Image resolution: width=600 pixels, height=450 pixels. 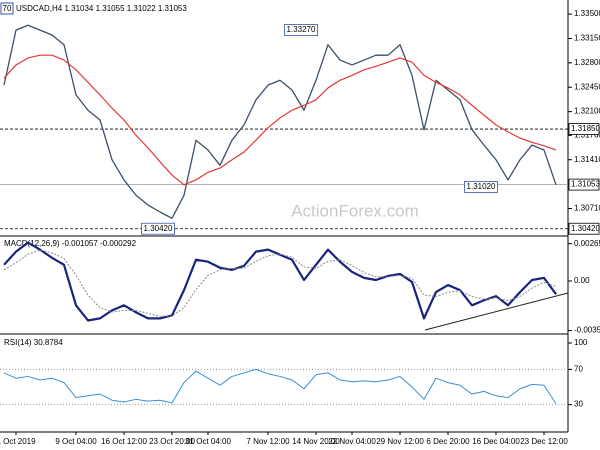 I want to click on rsi-title: RSI(14) 30.8784, so click(x=33, y=342).